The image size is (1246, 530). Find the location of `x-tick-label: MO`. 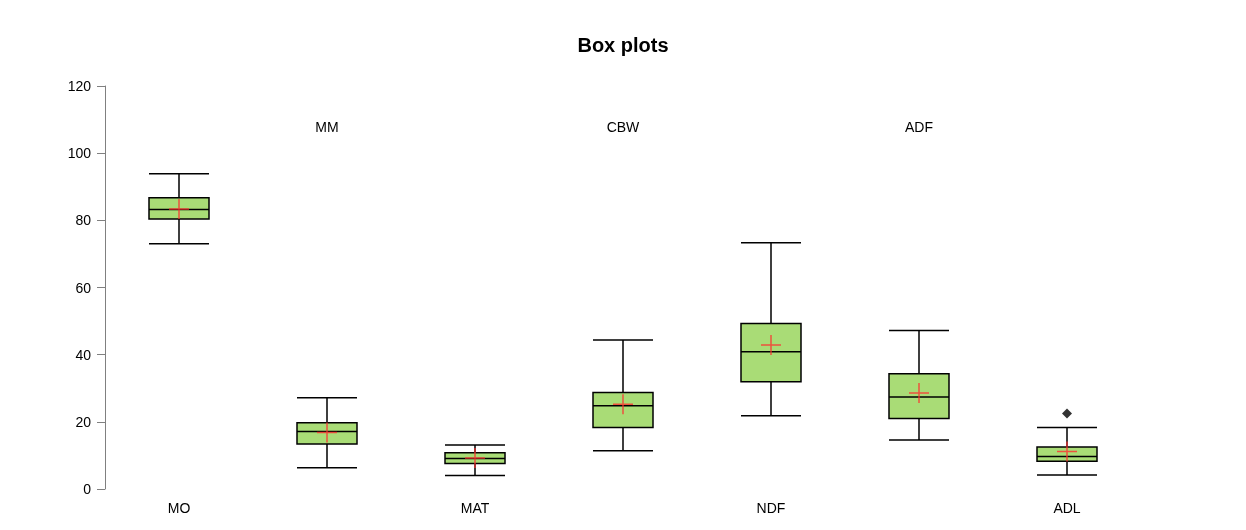

x-tick-label: MO is located at coordinates (179, 508).